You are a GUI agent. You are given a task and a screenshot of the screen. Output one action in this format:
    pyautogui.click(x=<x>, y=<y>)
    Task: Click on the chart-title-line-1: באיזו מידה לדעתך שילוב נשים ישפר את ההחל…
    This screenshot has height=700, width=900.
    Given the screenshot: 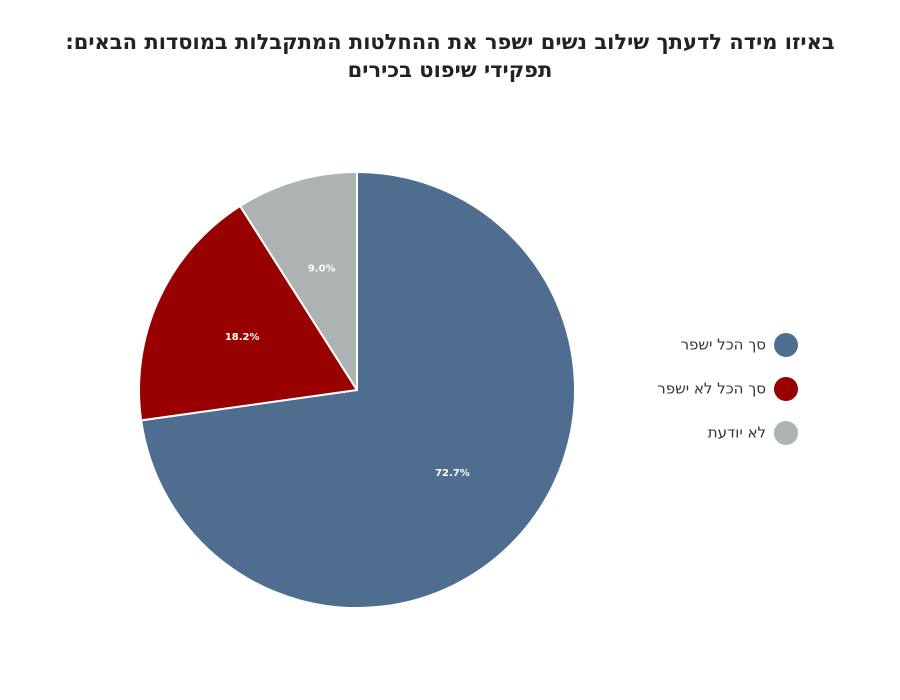 What is the action you would take?
    pyautogui.click(x=450, y=42)
    